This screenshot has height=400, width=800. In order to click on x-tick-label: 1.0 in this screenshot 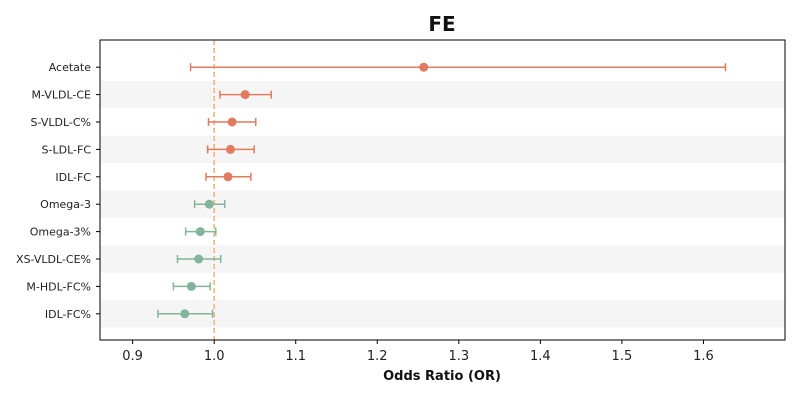, I will do `click(214, 356)`.